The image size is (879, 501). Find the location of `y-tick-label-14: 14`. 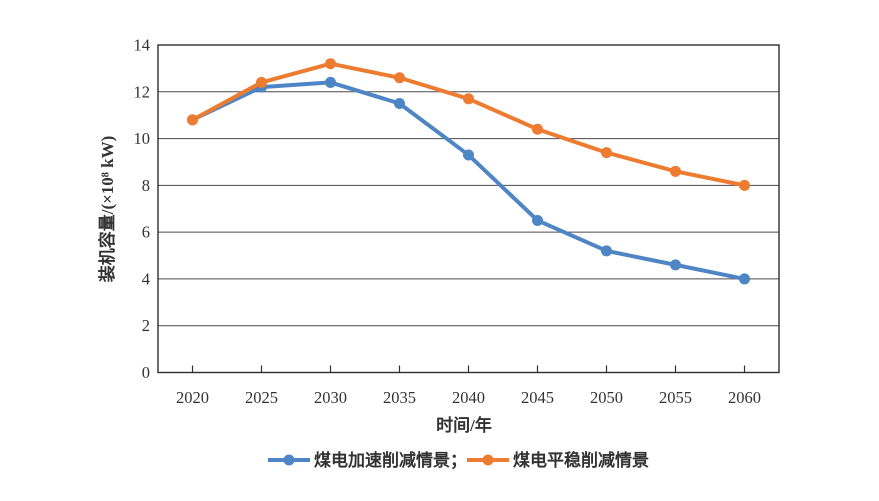

y-tick-label-14: 14 is located at coordinates (142, 45).